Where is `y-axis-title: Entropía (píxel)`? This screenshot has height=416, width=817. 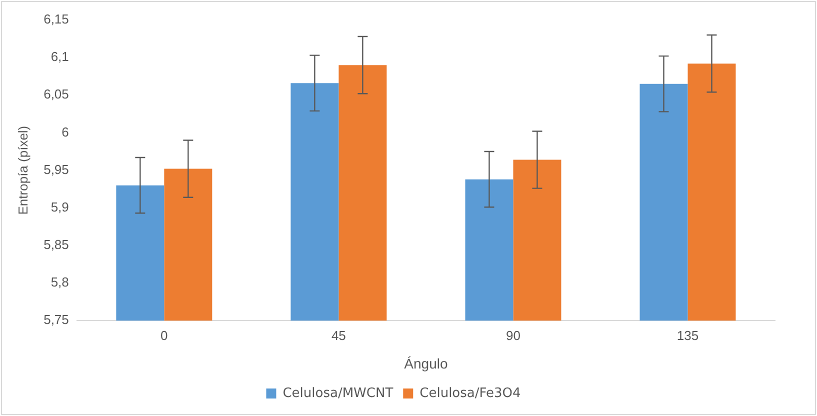
y-axis-title: Entropía (píxel) is located at coordinates (22, 170).